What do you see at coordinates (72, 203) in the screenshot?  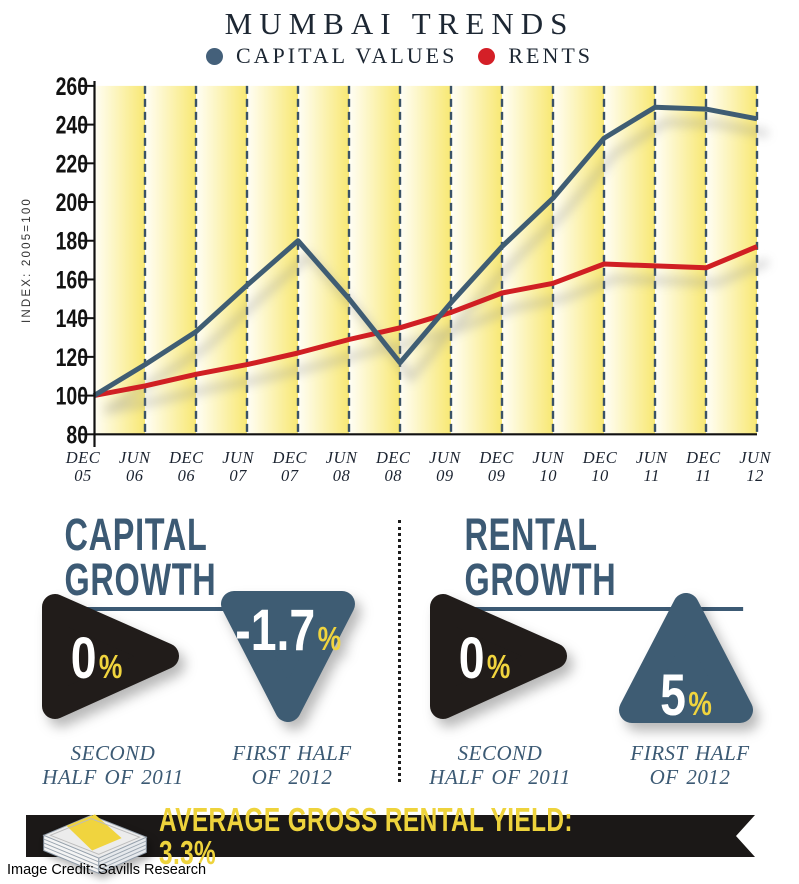 I see `y-tick-label: 200` at bounding box center [72, 203].